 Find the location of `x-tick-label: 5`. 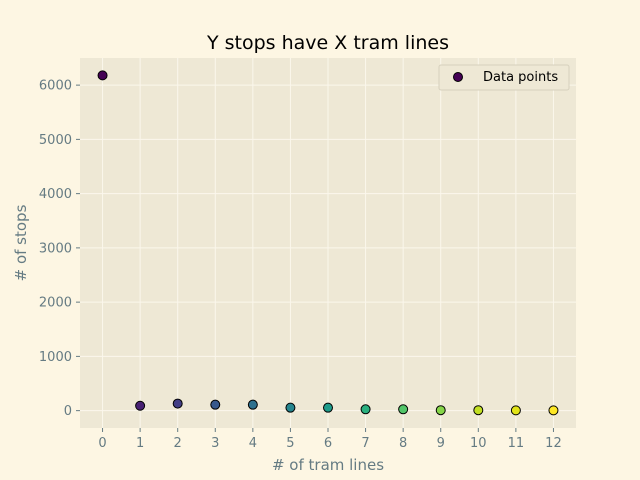

x-tick-label: 5 is located at coordinates (290, 443).